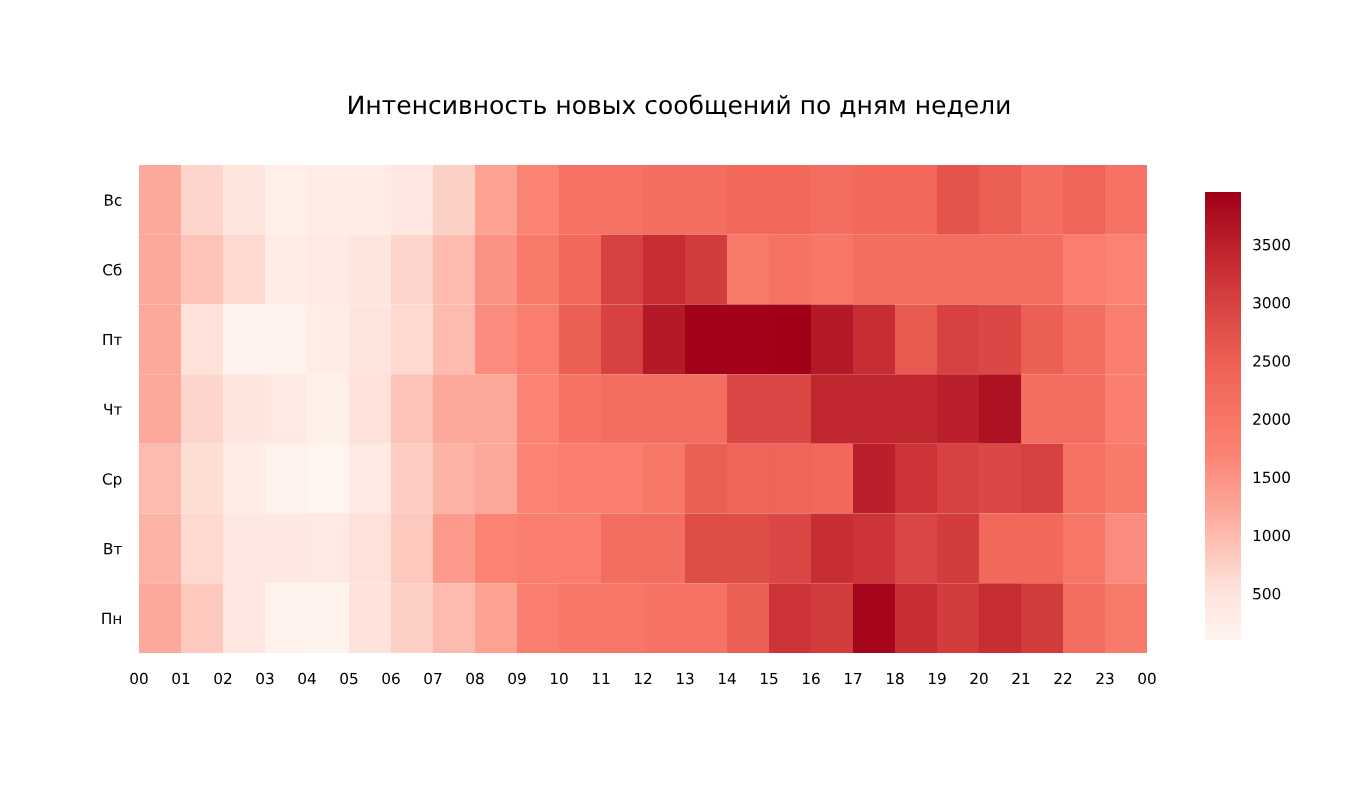  I want to click on x-tick-label: 04, so click(307, 678).